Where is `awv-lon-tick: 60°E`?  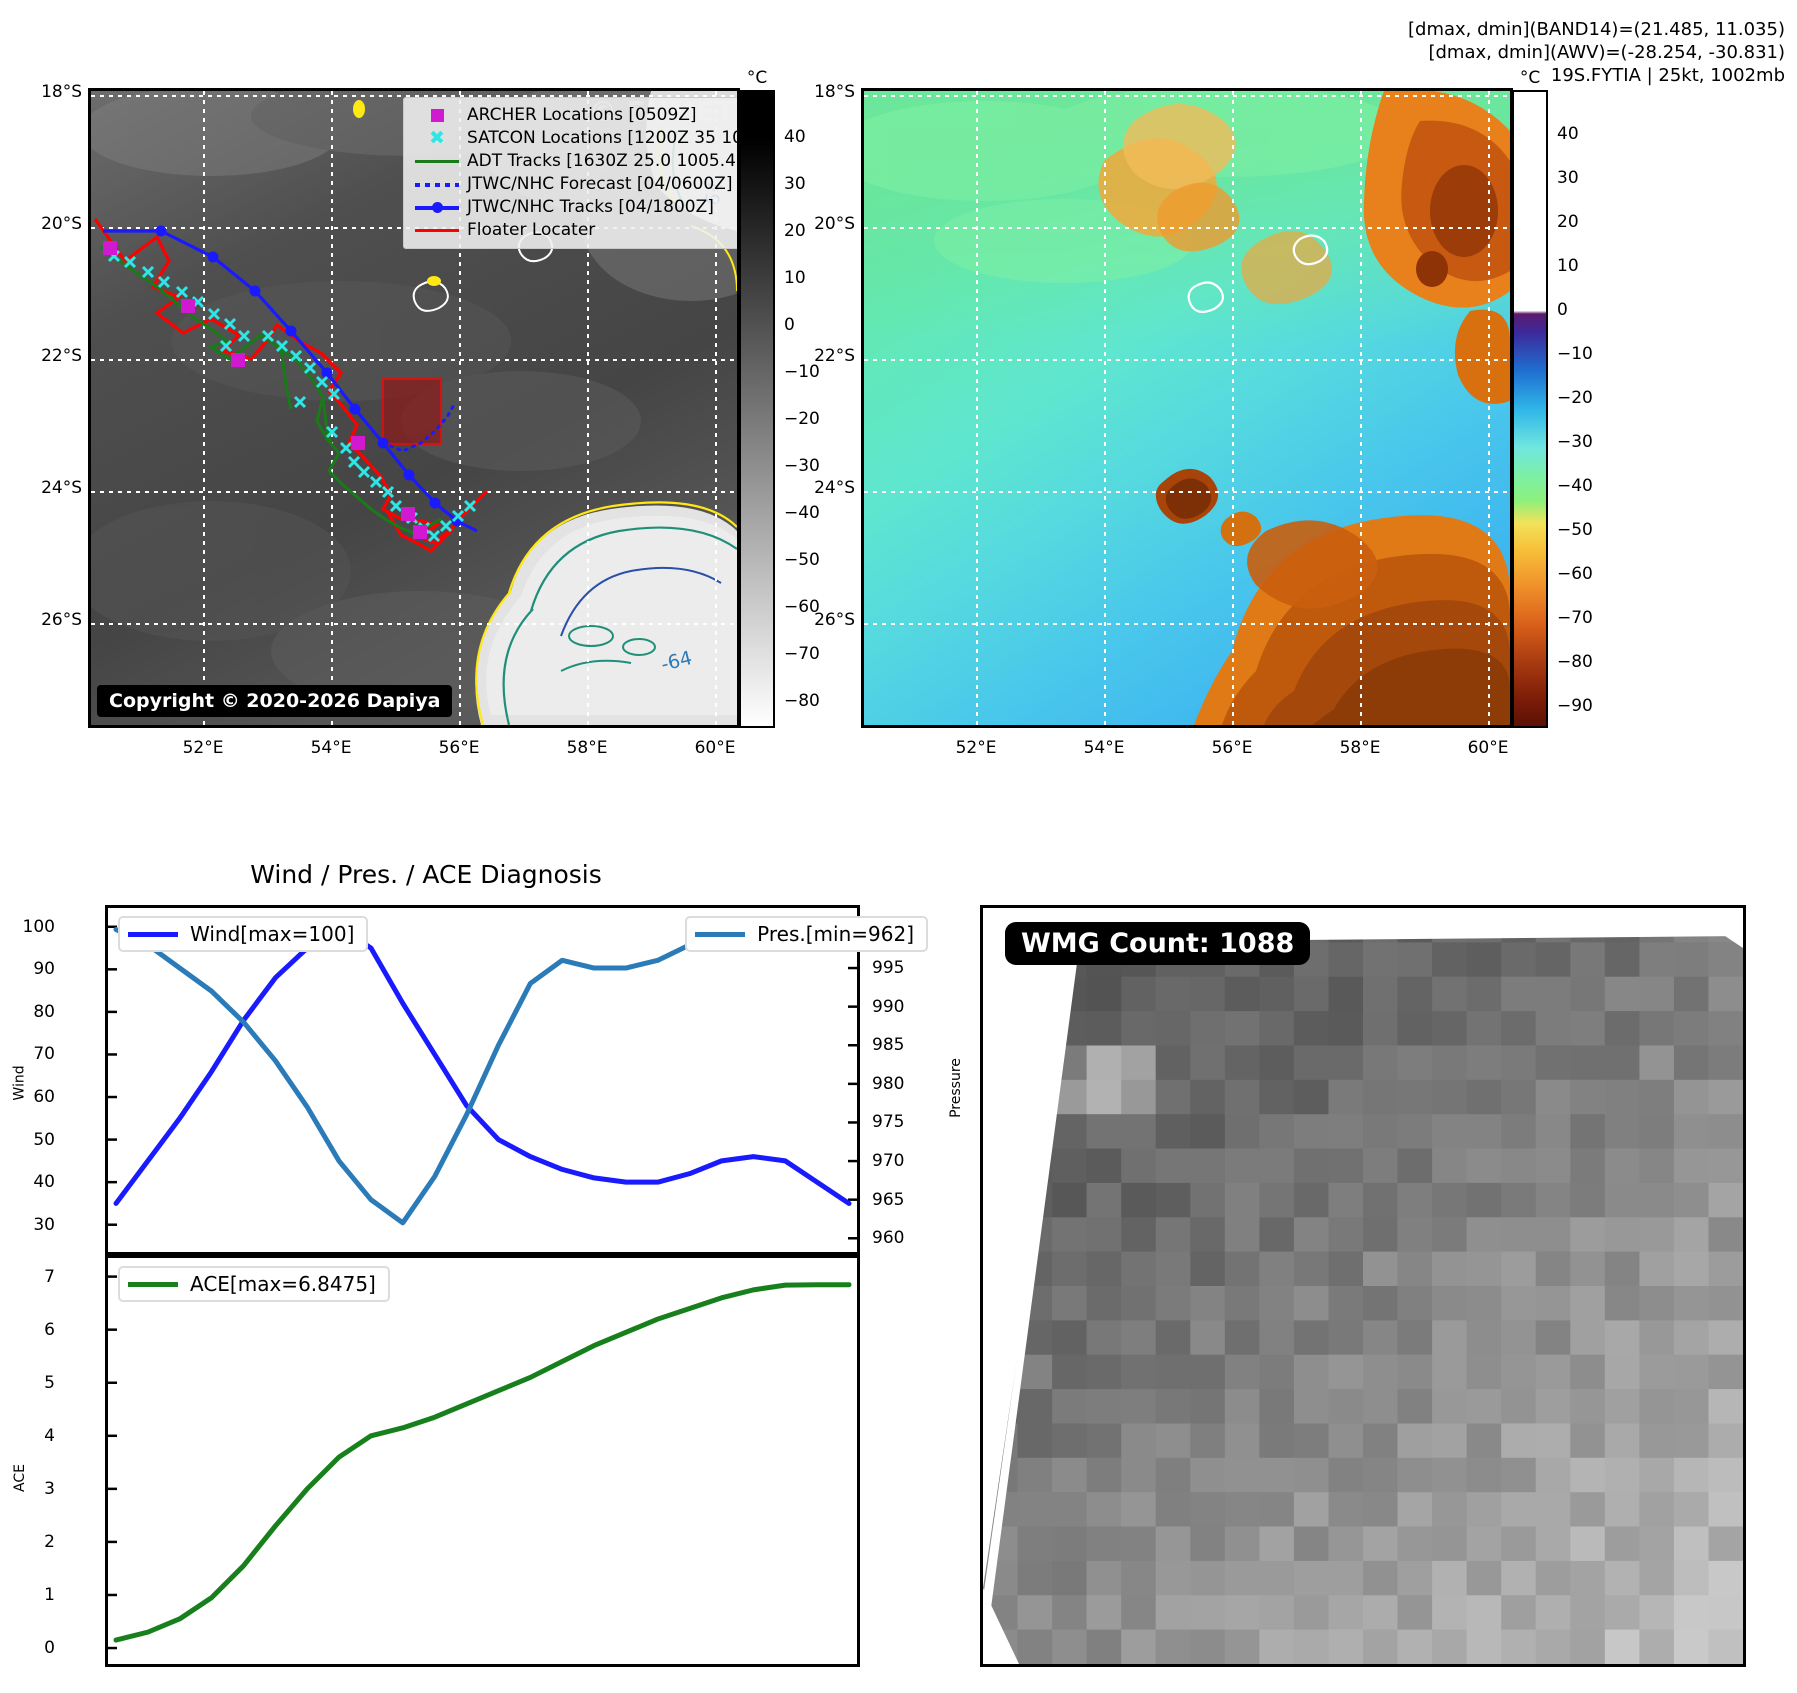 awv-lon-tick: 60°E is located at coordinates (1488, 748).